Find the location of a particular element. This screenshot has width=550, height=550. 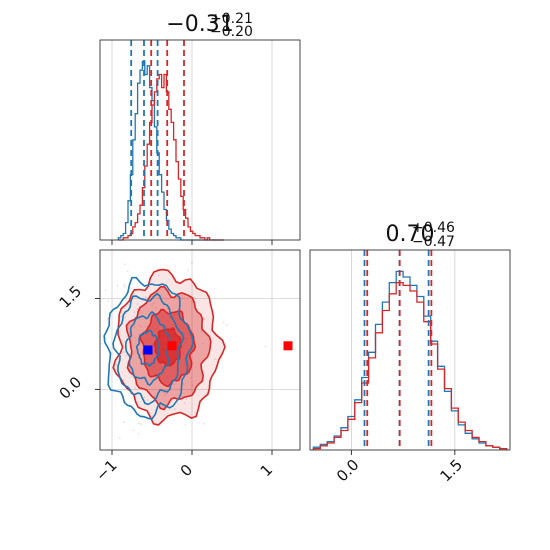

hist-x-title-median: −0.31 is located at coordinates (199, 24).